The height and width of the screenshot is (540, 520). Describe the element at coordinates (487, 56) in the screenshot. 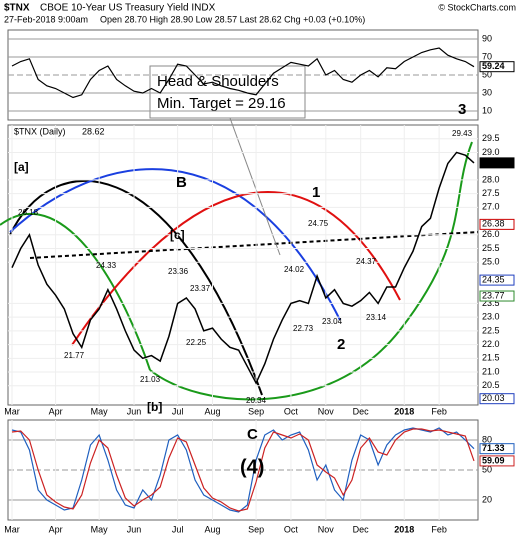

I see `y-tick-label: 70` at that location.